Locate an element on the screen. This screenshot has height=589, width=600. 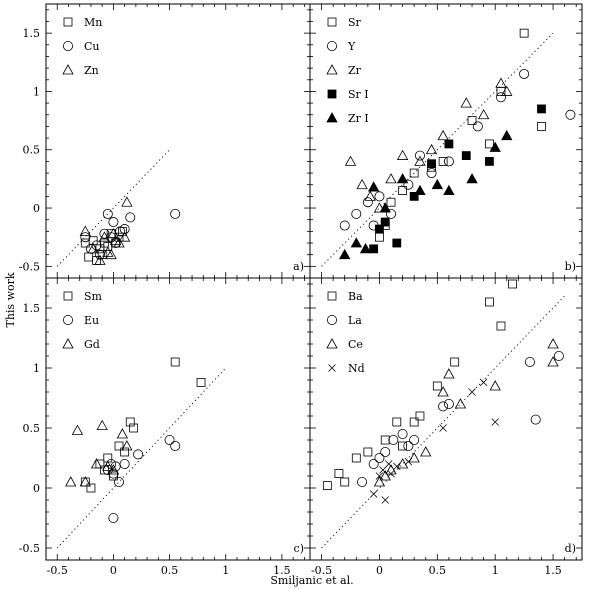
series-eu is located at coordinates (141, 479).